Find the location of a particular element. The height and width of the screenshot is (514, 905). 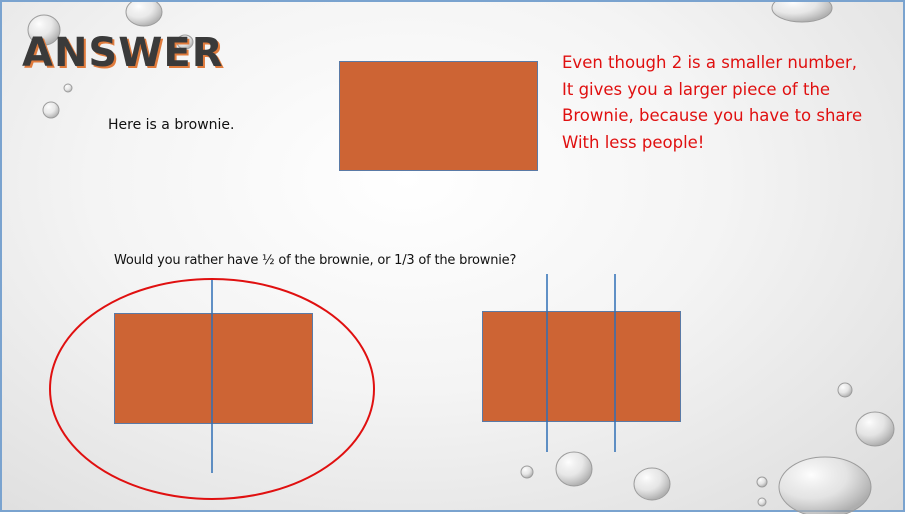

half-brownie is located at coordinates (213, 368).